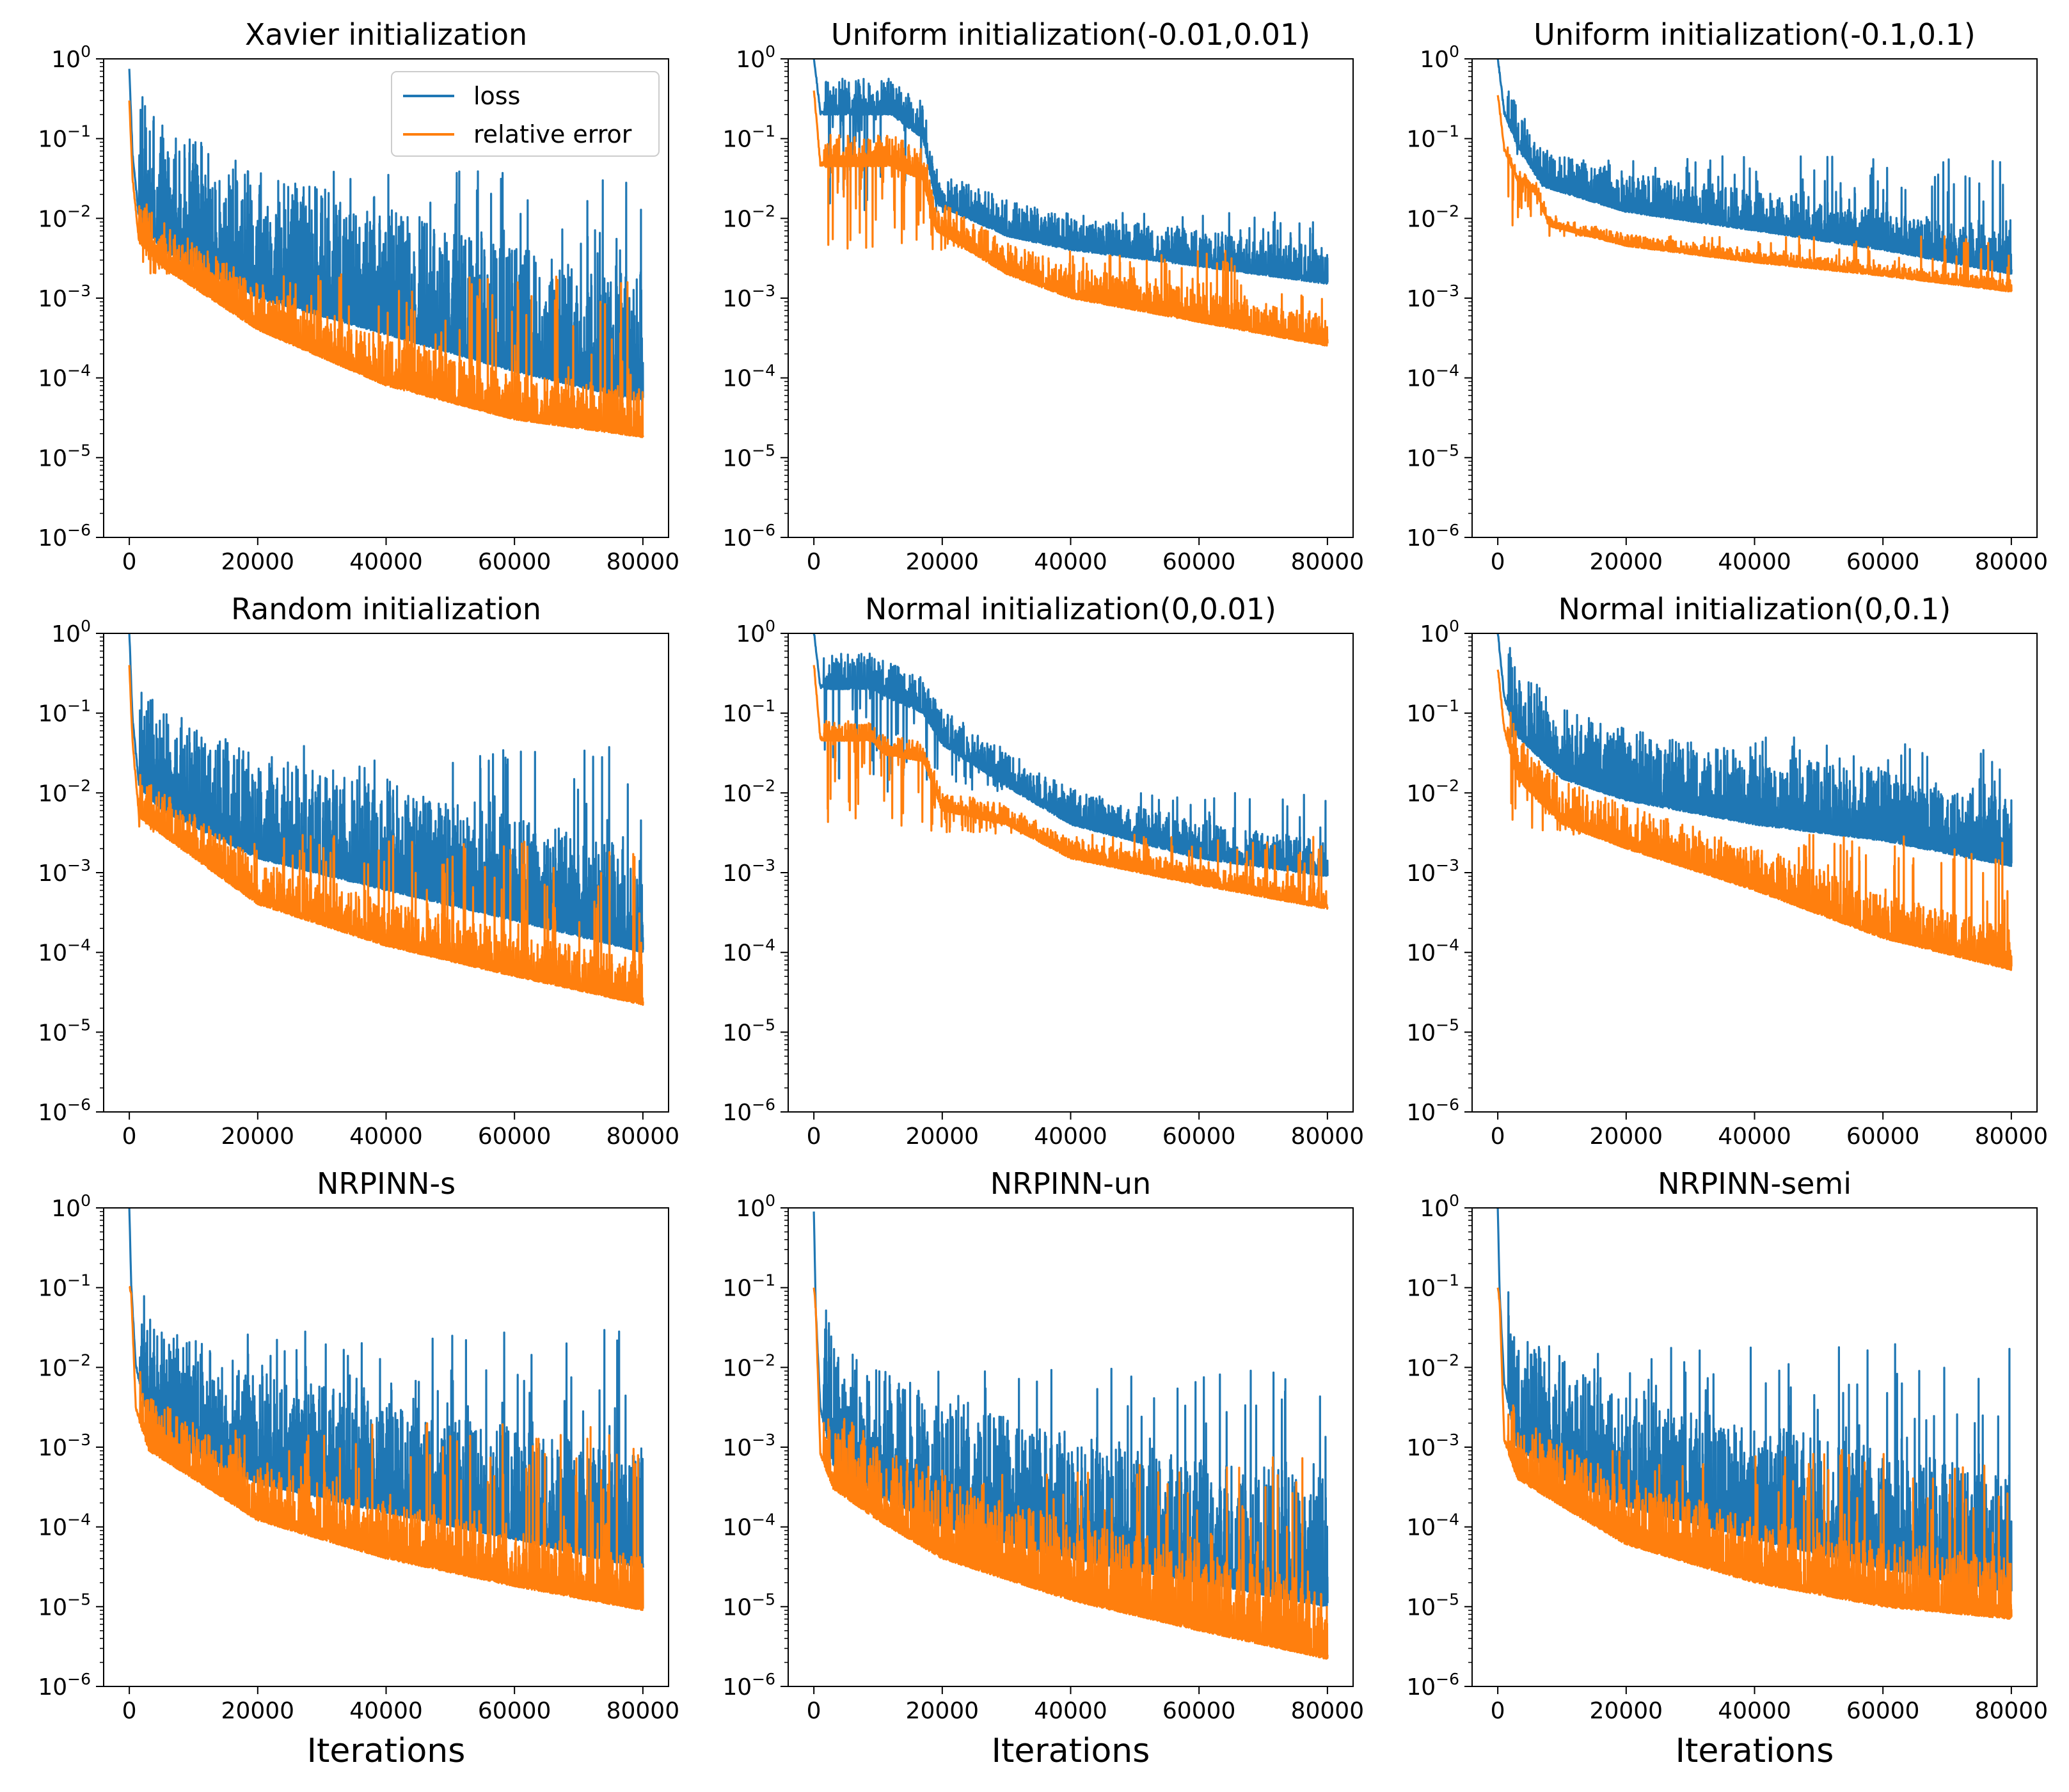  Describe the element at coordinates (1070, 609) in the screenshot. I see `panel-title: Normal initialization(0,0.01)` at that location.